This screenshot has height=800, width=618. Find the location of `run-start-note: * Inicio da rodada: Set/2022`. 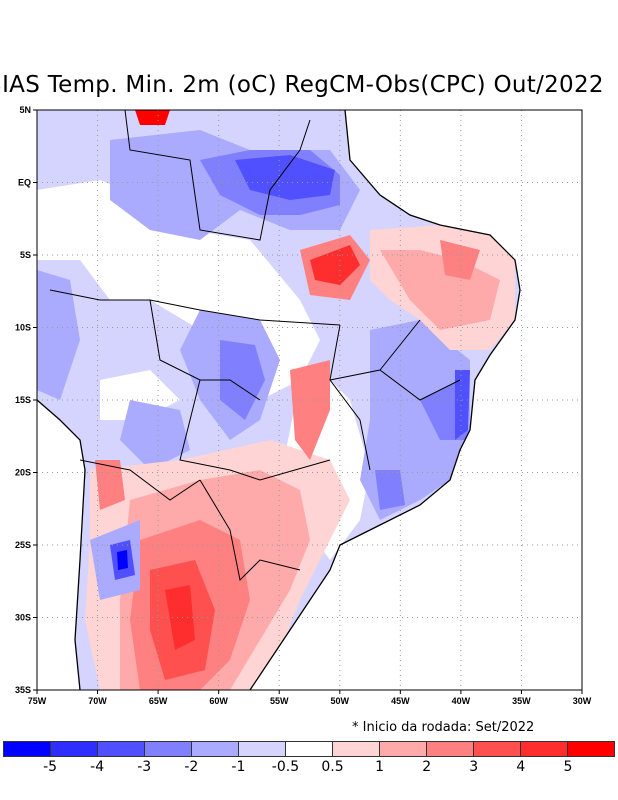

run-start-note: * Inicio da rodada: Set/2022 is located at coordinates (443, 727).